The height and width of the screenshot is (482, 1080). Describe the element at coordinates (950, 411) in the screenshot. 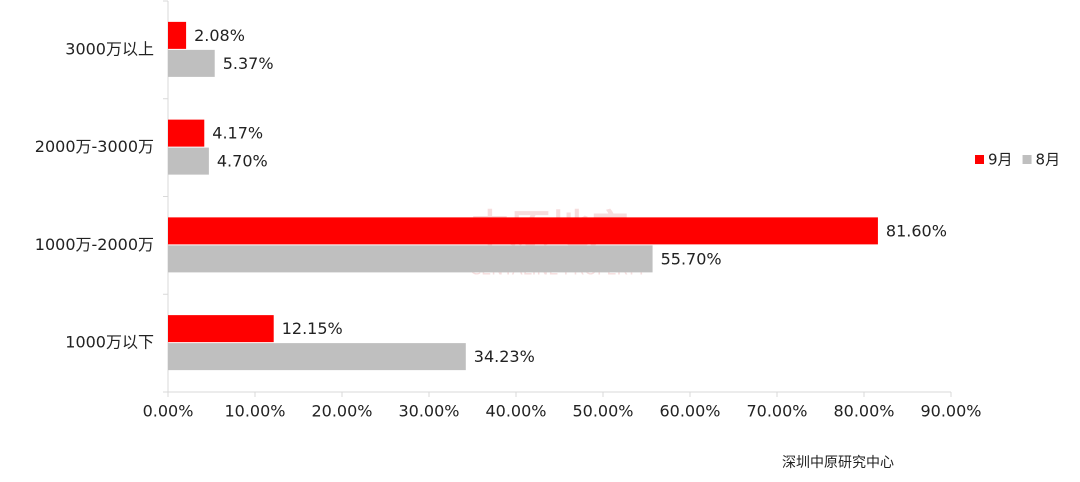

I see `x-tick-label: 90.00%` at that location.